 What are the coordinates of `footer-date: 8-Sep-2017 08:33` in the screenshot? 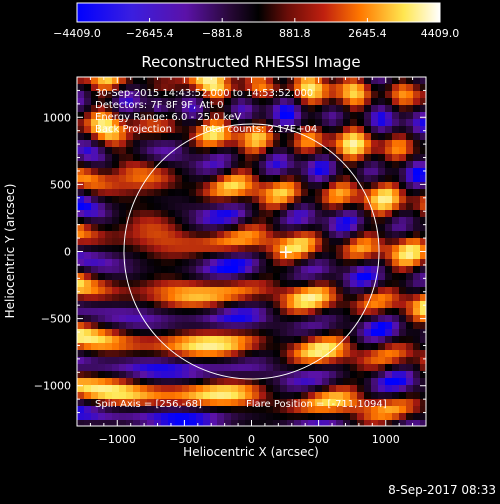 It's located at (442, 490).